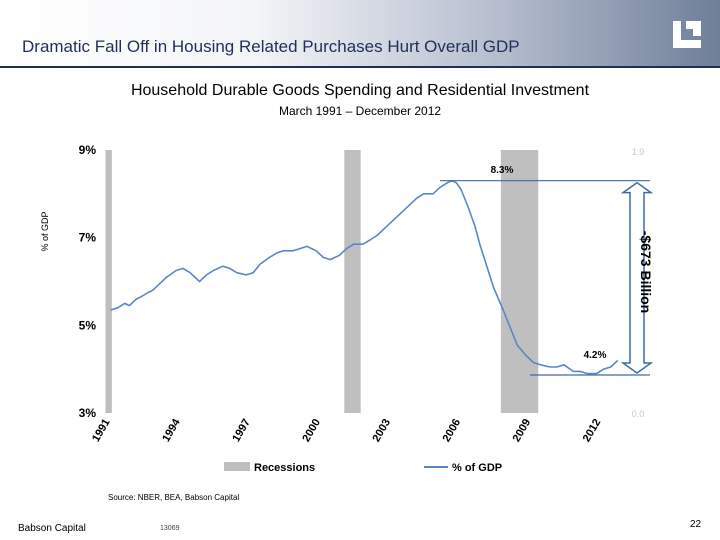 The width and height of the screenshot is (720, 540). Describe the element at coordinates (595, 355) in the screenshot. I see `trough-label: 4.2%` at that location.